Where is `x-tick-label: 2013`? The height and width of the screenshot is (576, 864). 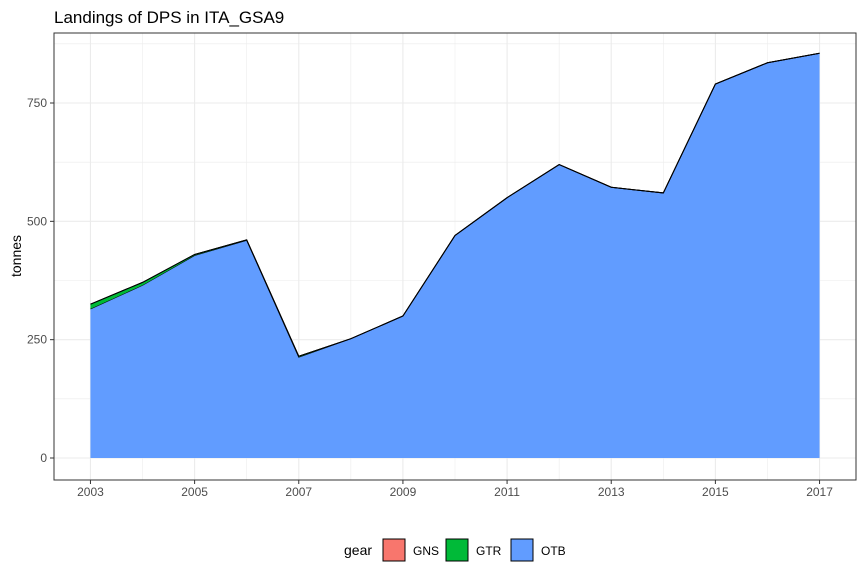 x-tick-label: 2013 is located at coordinates (611, 492).